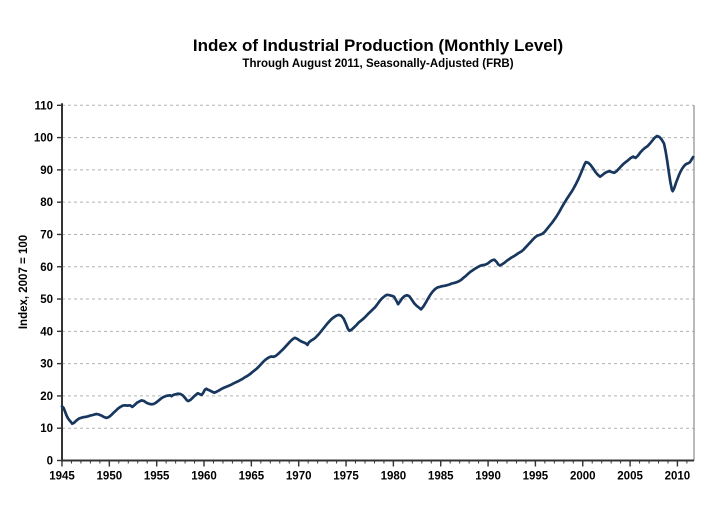 The image size is (721, 509). What do you see at coordinates (43, 139) in the screenshot?
I see `y-tick-label-100: 100` at bounding box center [43, 139].